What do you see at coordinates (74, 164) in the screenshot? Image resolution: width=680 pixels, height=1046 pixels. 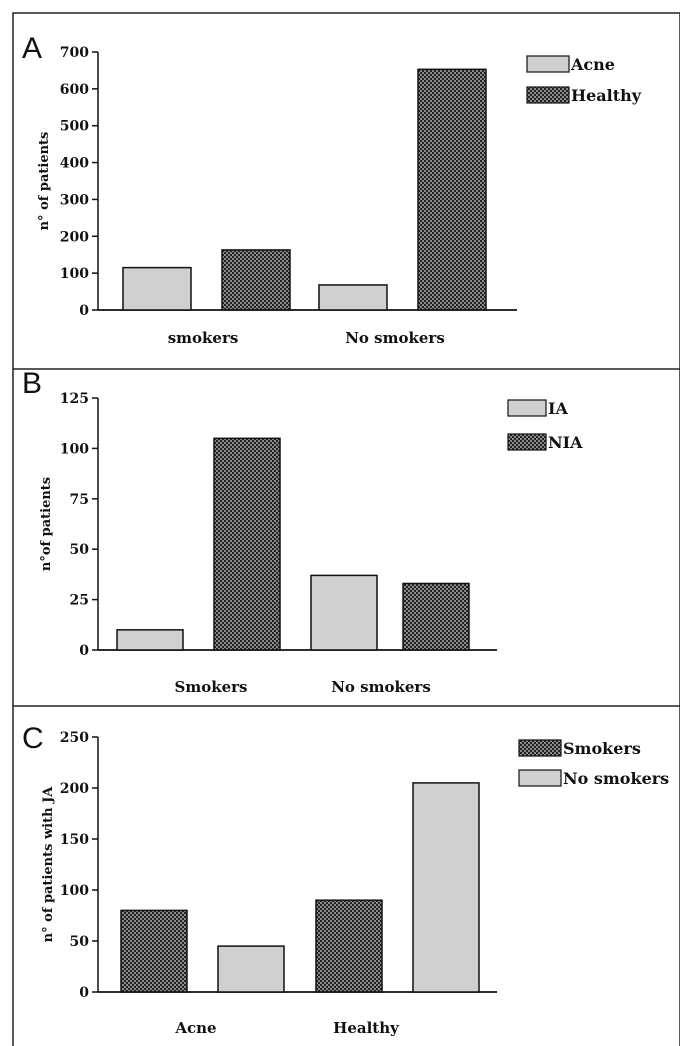 I see `y-tick-label-a: 400` at bounding box center [74, 164].